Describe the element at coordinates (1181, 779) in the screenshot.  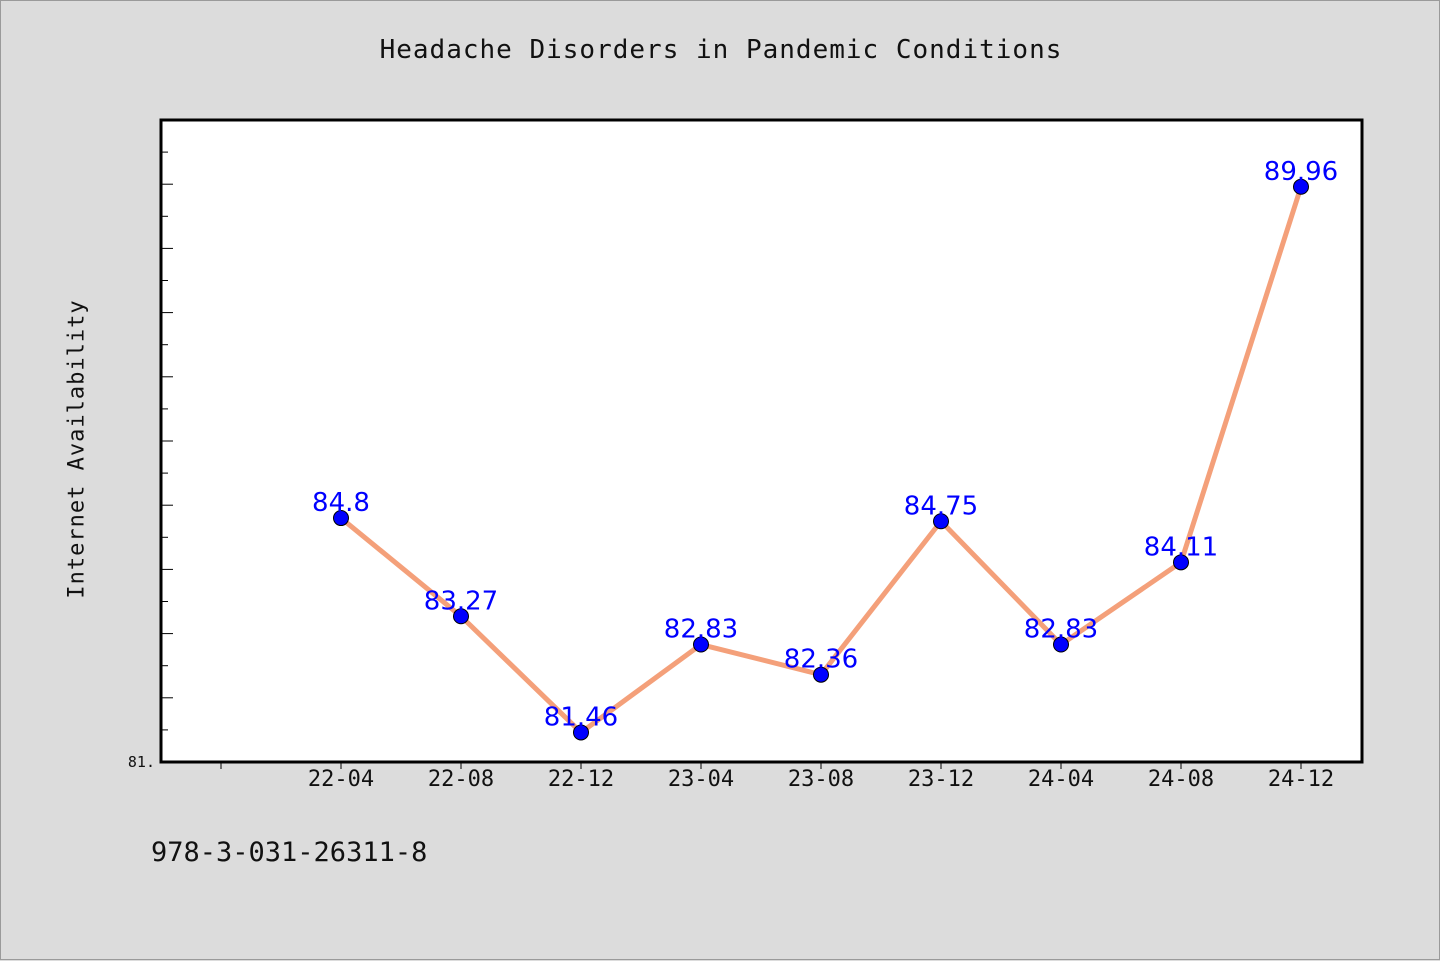
I see `x-tick-label: 24-08` at that location.